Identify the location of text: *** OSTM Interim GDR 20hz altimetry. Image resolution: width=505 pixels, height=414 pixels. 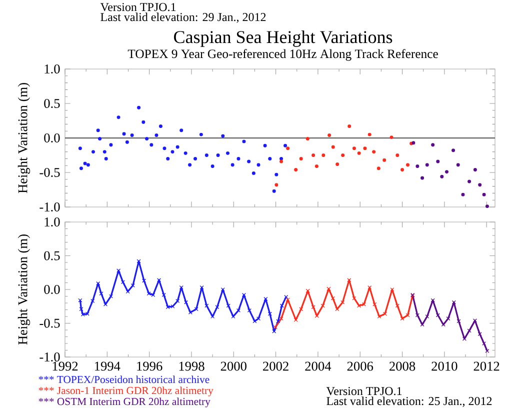
(124, 403).